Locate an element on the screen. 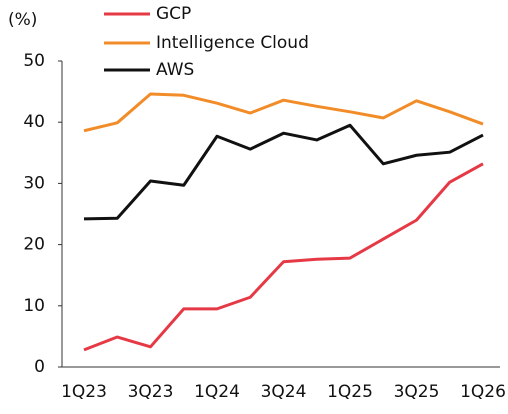 Image resolution: width=508 pixels, height=414 pixels. x-tick-label: 3Q24 is located at coordinates (284, 392).